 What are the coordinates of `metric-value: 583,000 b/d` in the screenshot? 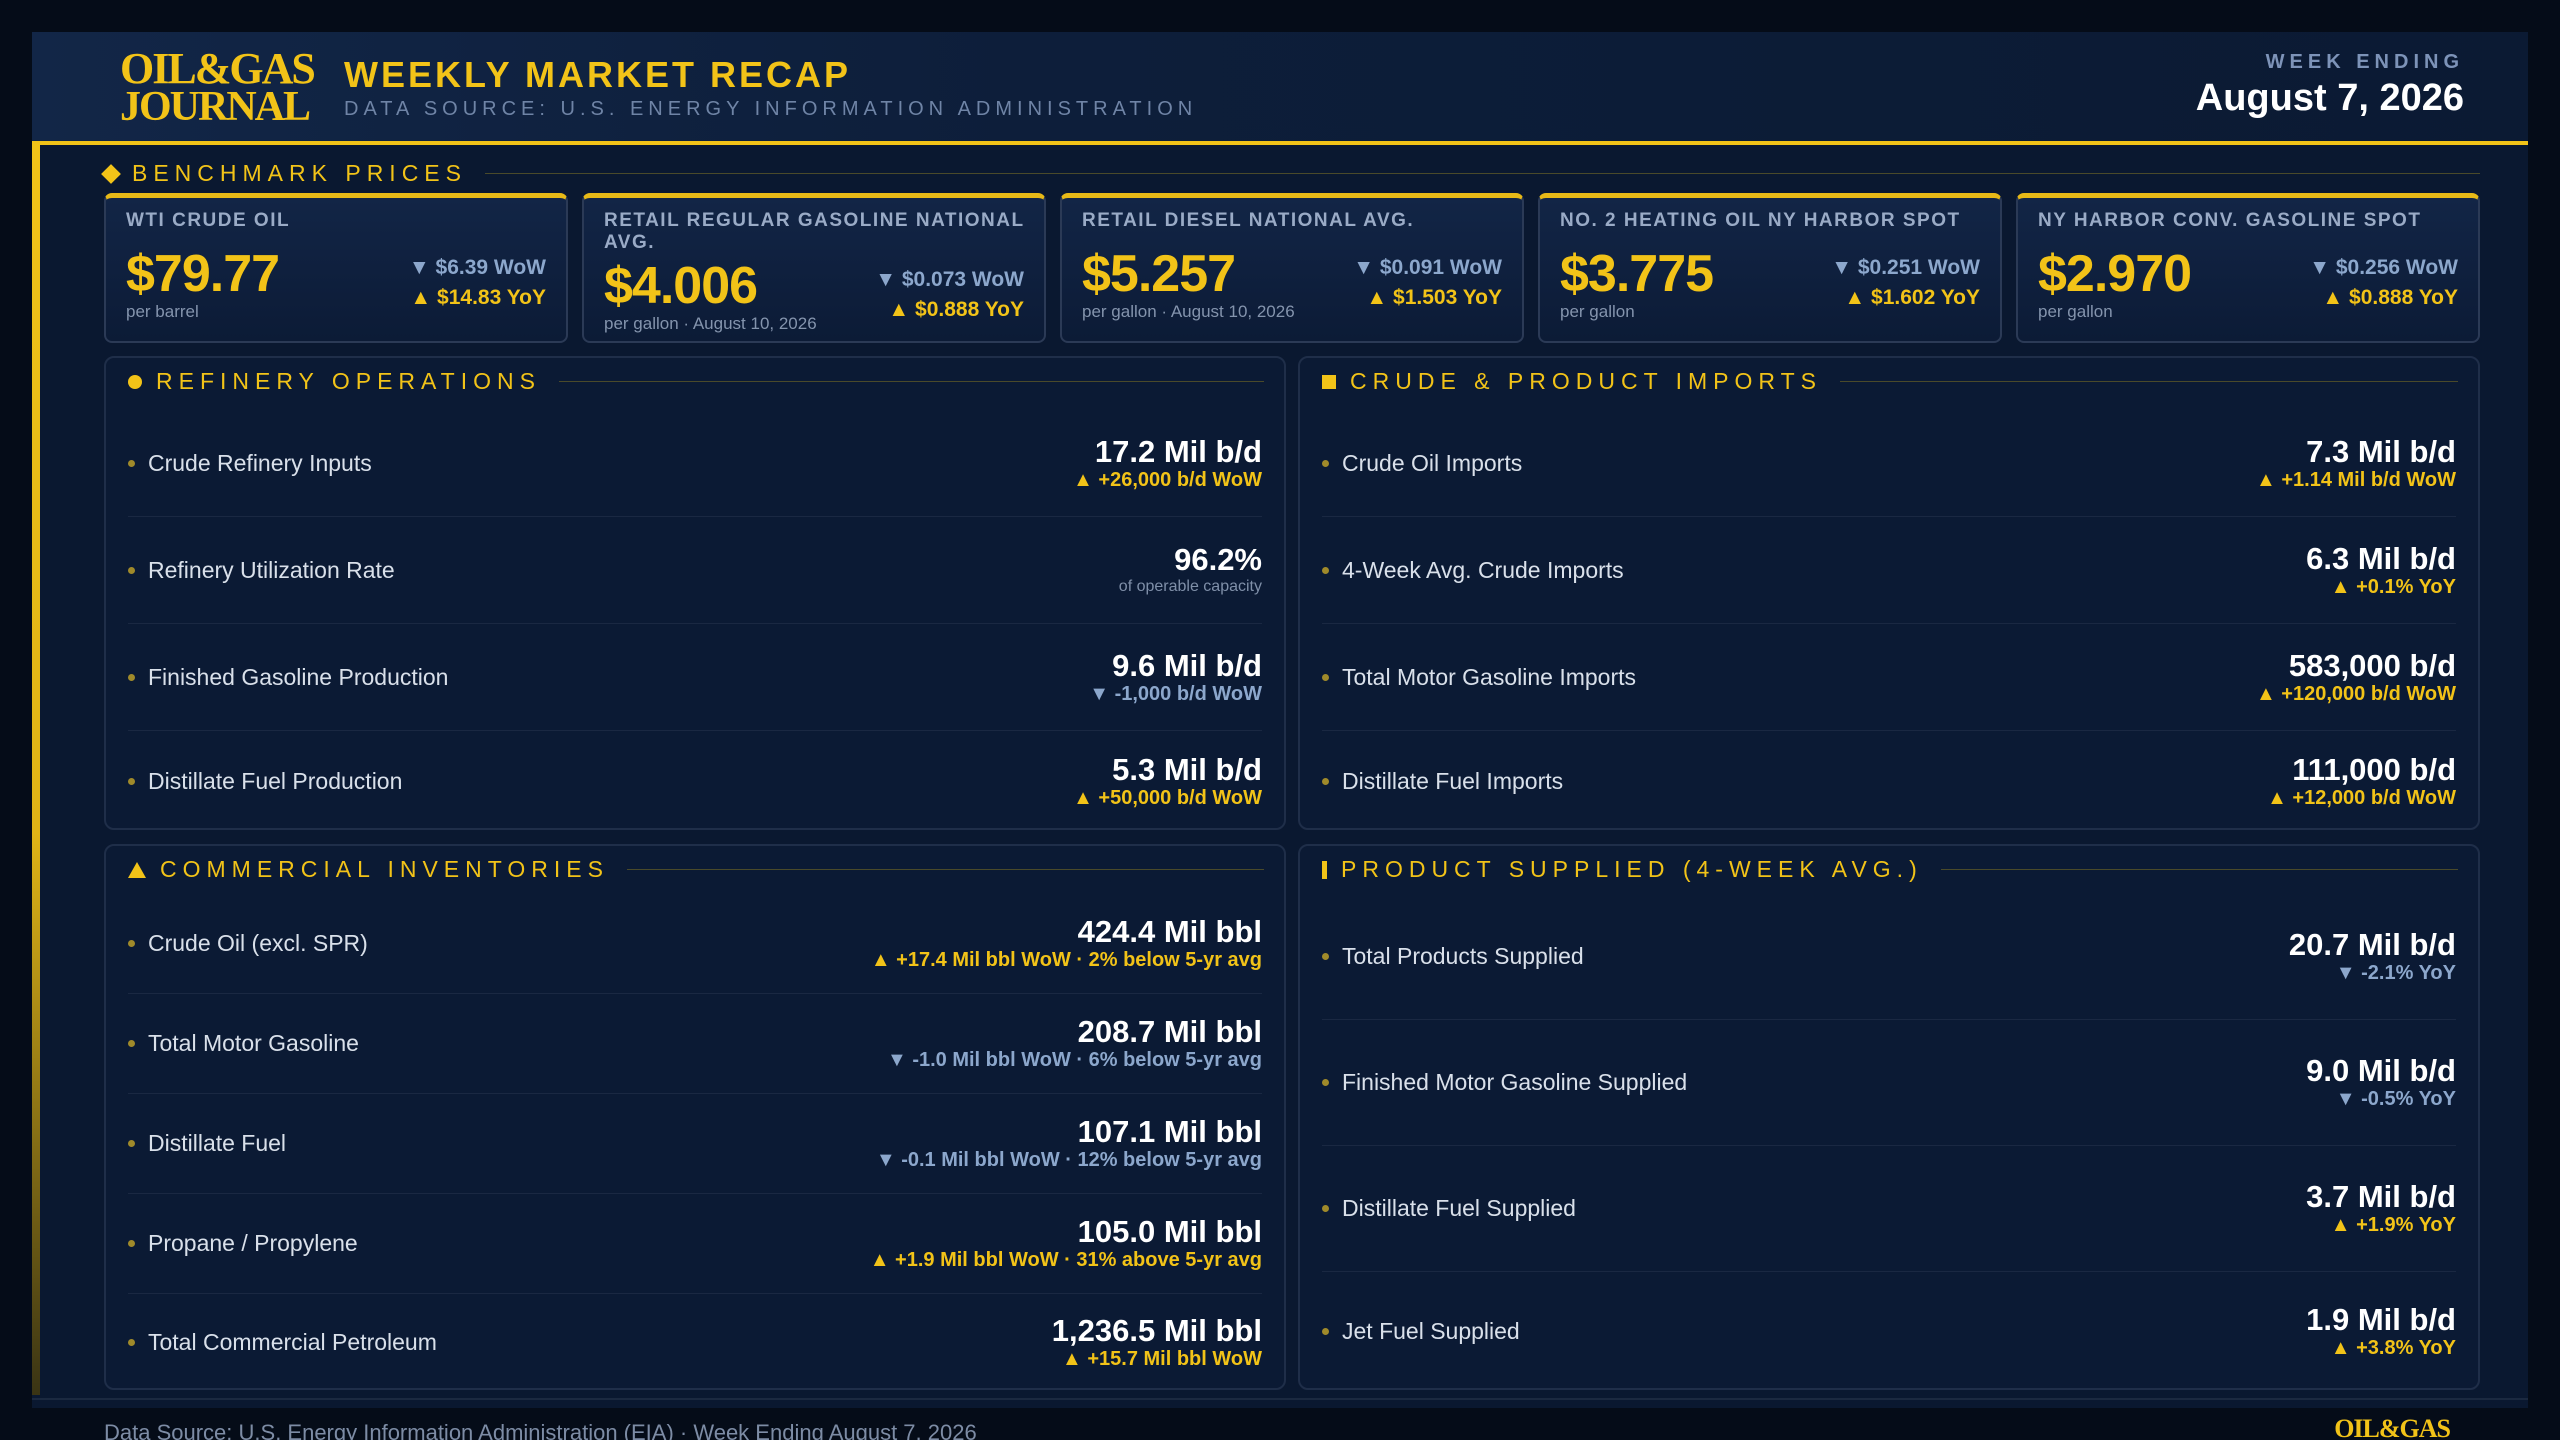 It's located at (2372, 665).